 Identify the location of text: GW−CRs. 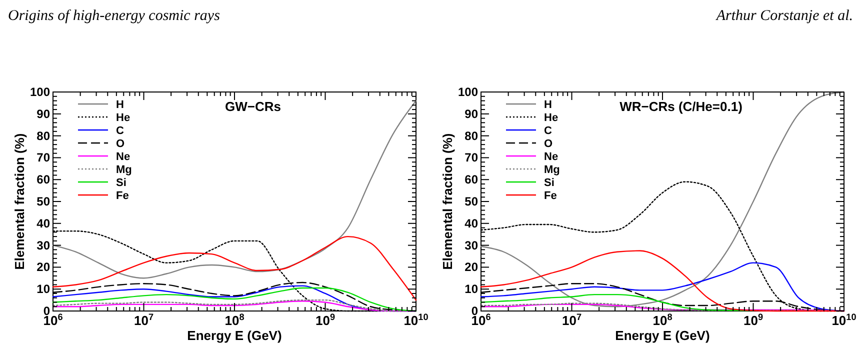
(253, 106).